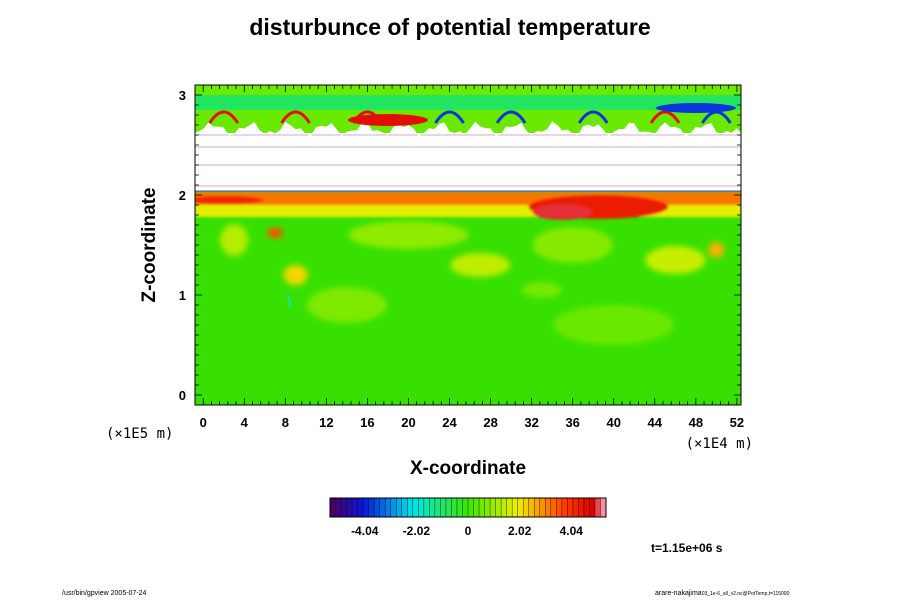 Image resolution: width=900 pixels, height=600 pixels. I want to click on y-tick-label: 0, so click(182, 395).